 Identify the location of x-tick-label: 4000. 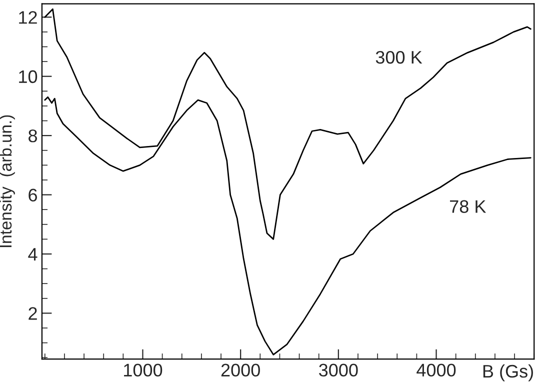
(436, 370).